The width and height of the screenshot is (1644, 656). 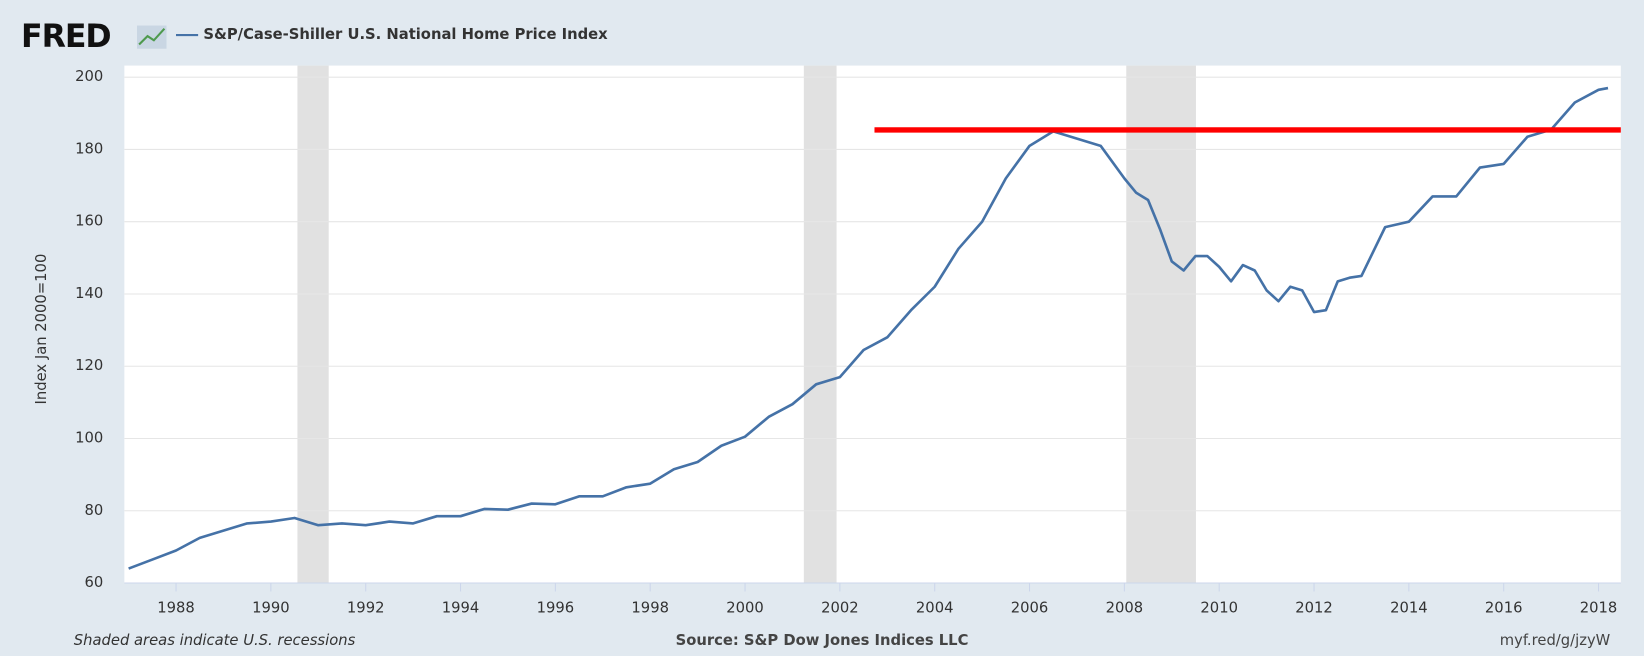 What do you see at coordinates (89, 365) in the screenshot?
I see `y-tick-label: 120` at bounding box center [89, 365].